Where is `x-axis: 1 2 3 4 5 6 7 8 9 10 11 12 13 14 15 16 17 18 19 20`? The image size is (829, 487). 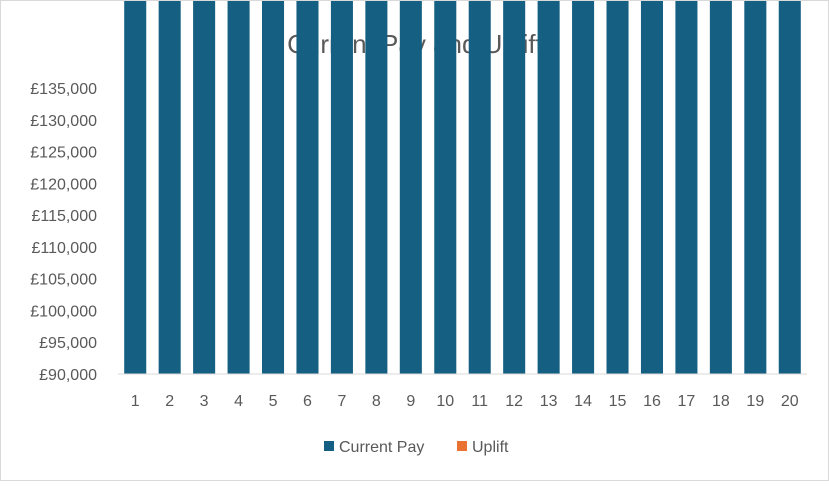 x-axis: 1 2 3 4 5 6 7 8 9 10 11 12 13 14 15 16 17 18 19 20 is located at coordinates (465, 401).